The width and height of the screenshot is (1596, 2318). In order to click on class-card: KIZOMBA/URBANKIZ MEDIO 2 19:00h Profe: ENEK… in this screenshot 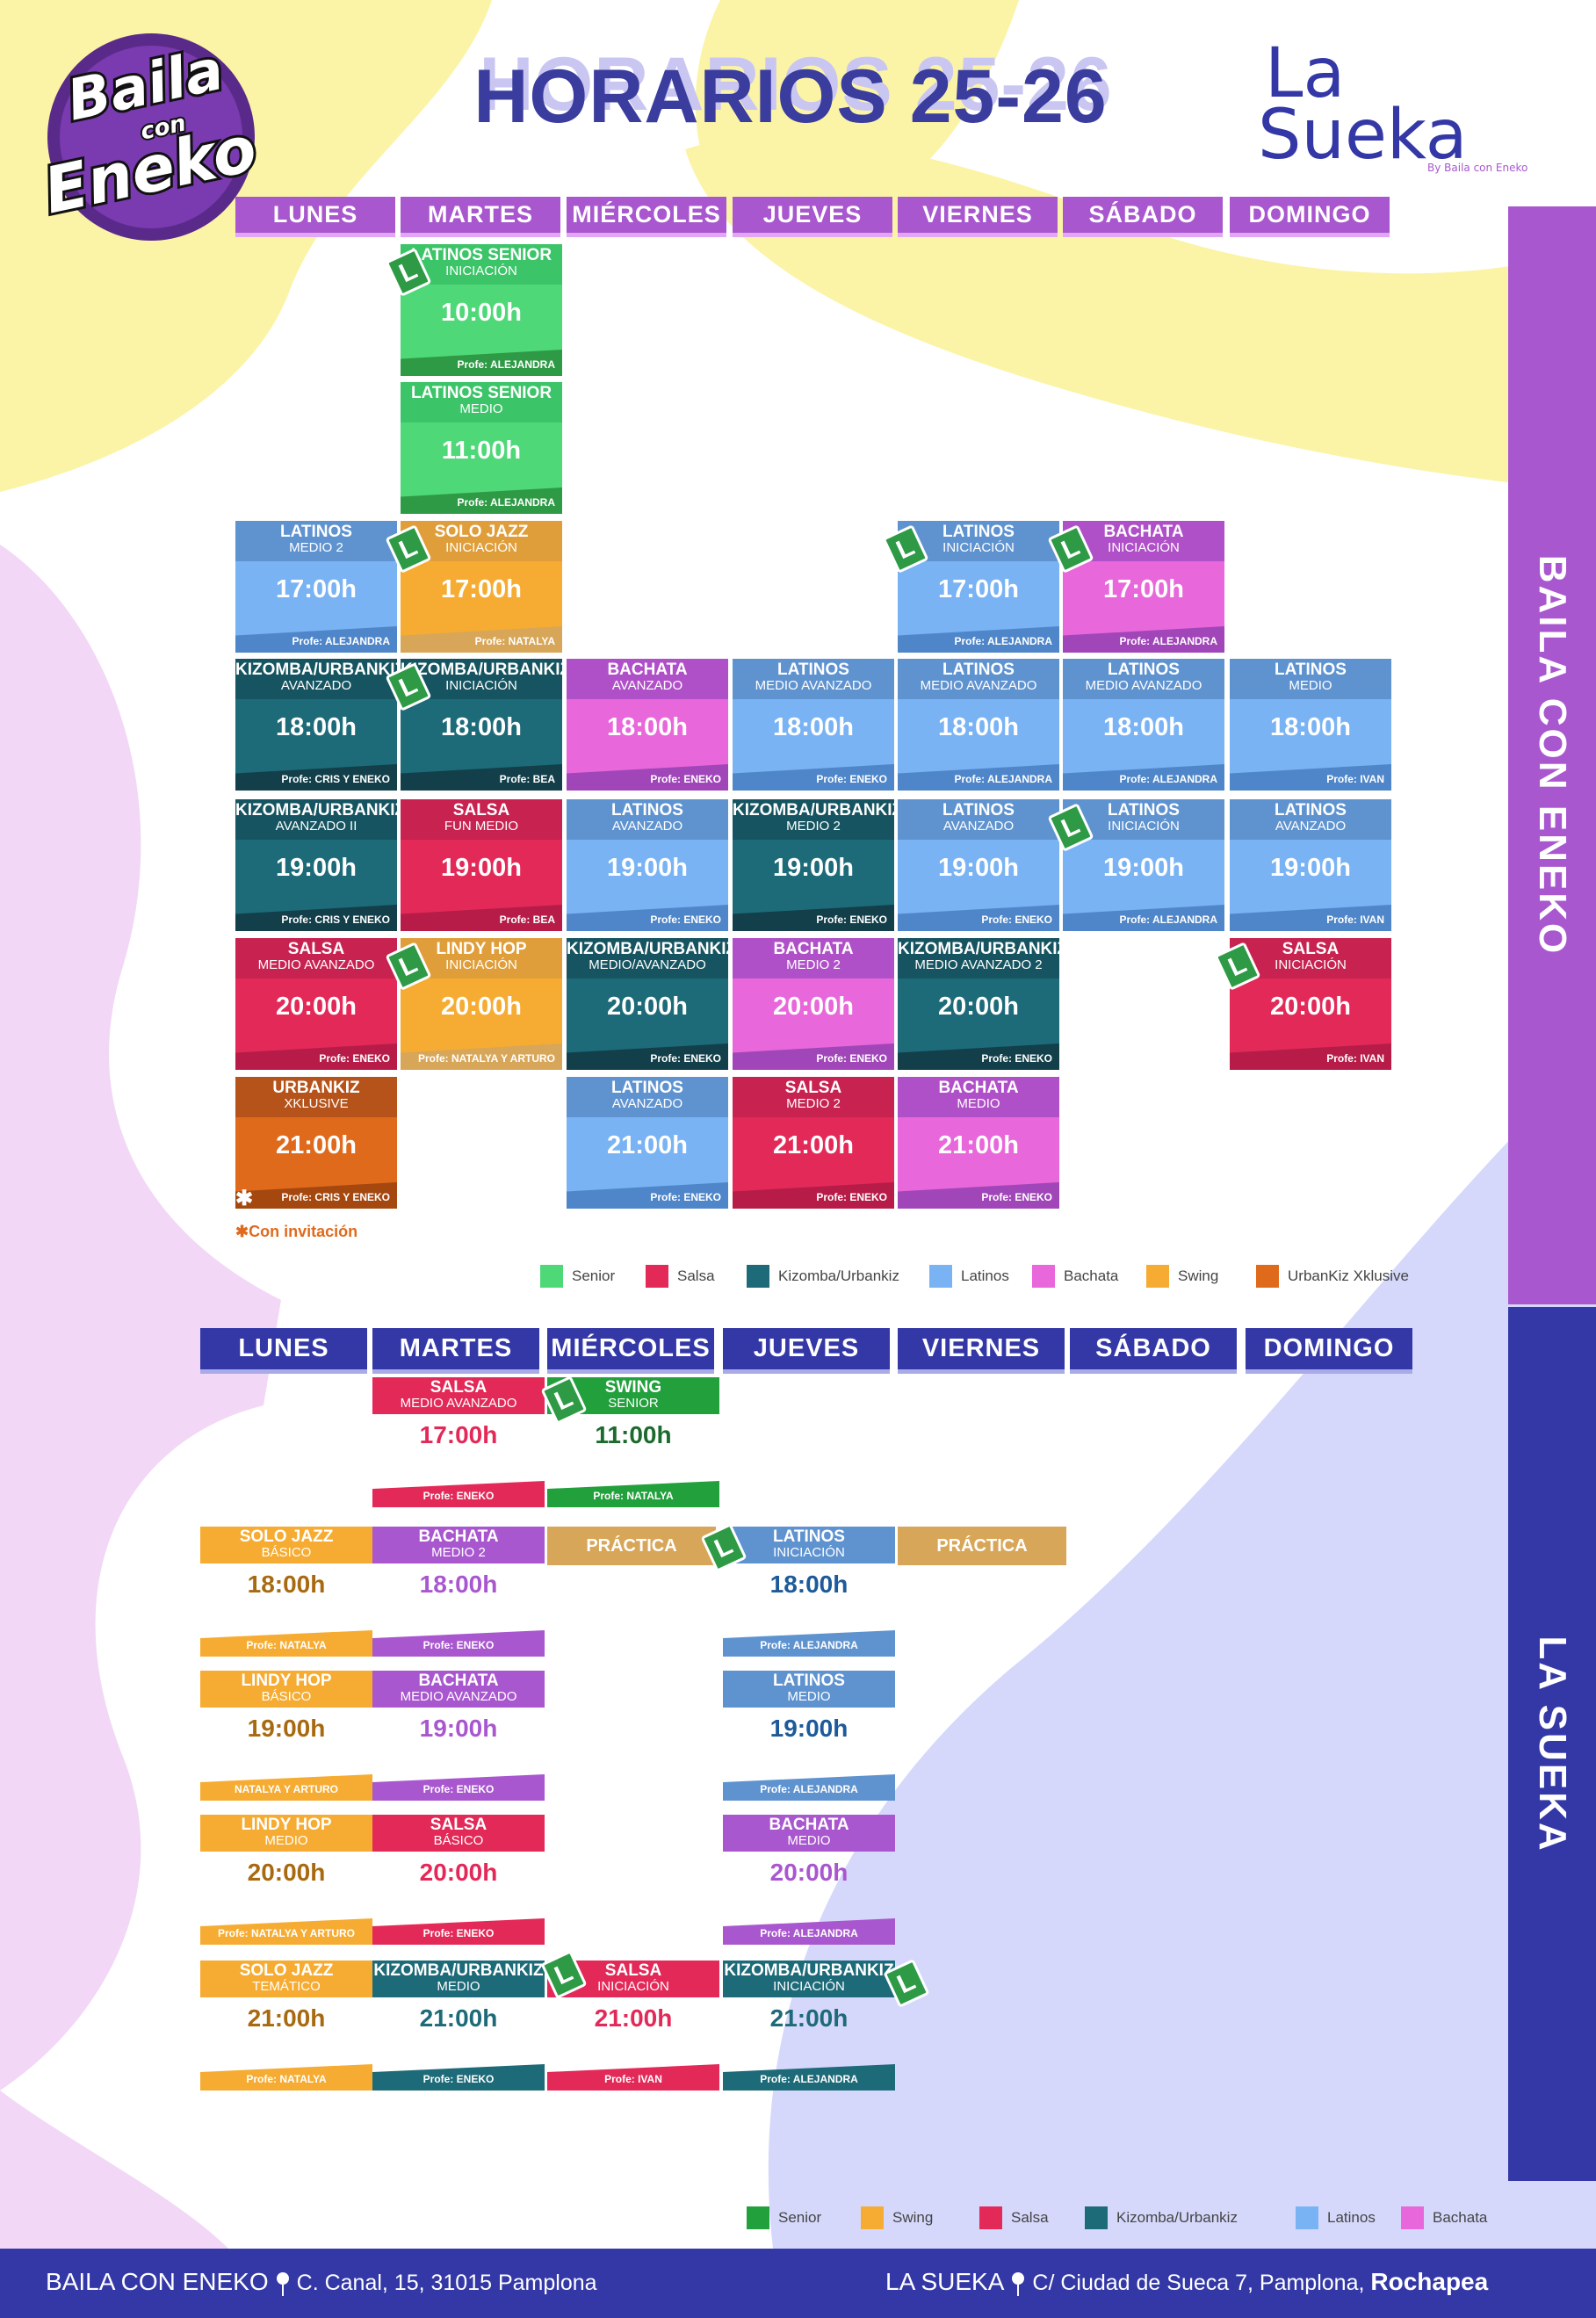, I will do `click(813, 865)`.